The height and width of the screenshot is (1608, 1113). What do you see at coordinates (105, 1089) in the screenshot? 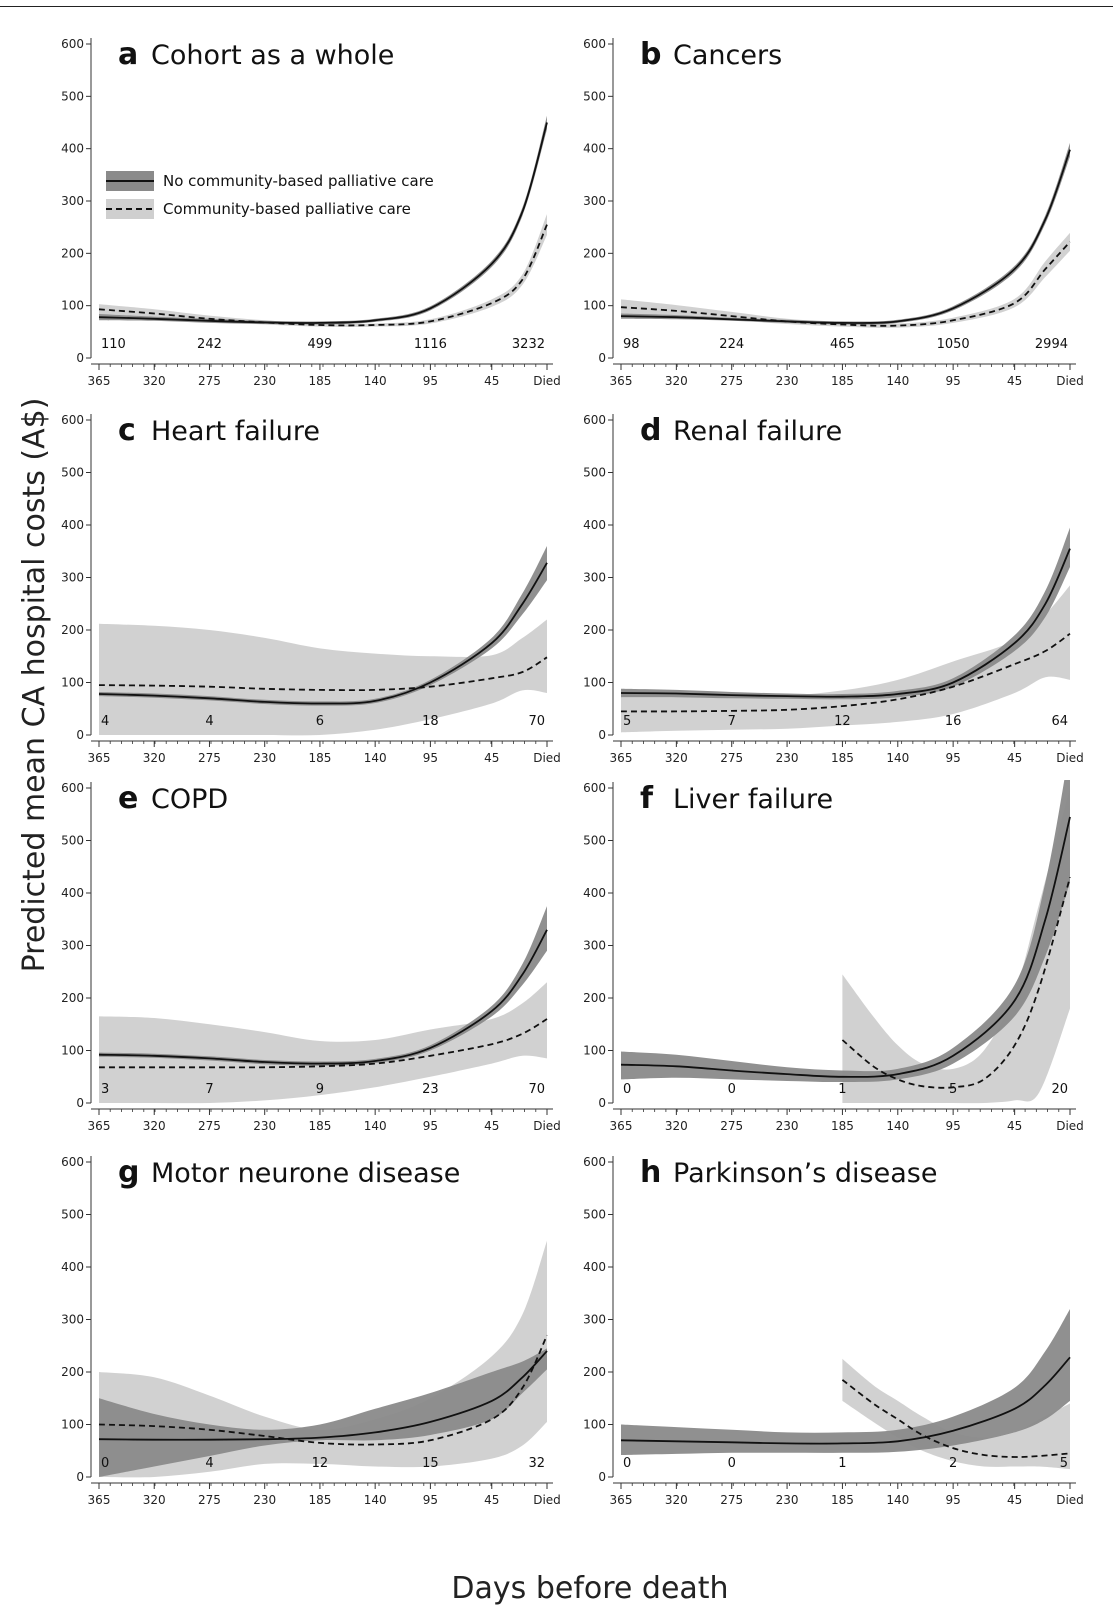
I see `sample-count: 3` at bounding box center [105, 1089].